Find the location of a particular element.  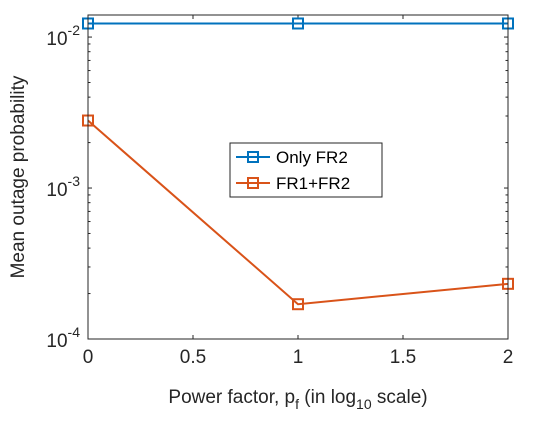

legend-label: FR1+FR2 is located at coordinates (313, 183).